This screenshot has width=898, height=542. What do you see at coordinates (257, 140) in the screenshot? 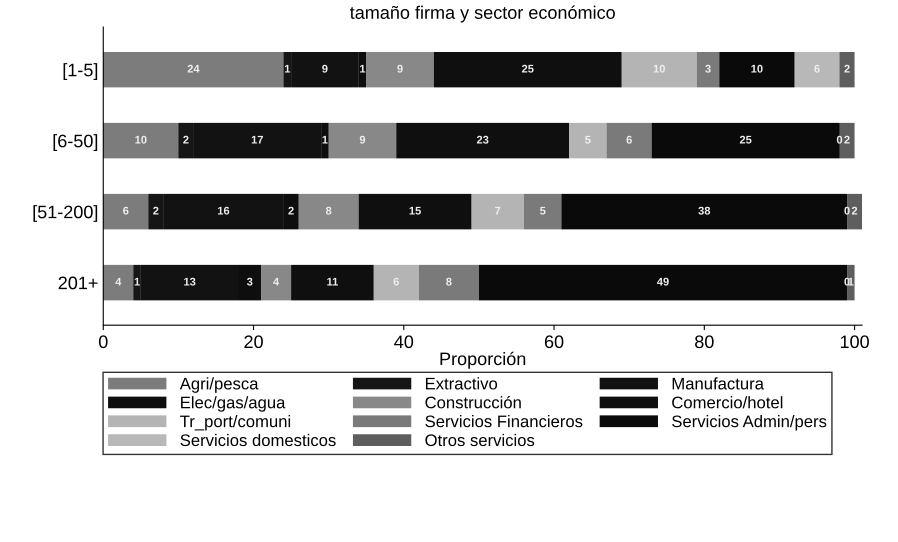
I see `data-label: 17` at bounding box center [257, 140].